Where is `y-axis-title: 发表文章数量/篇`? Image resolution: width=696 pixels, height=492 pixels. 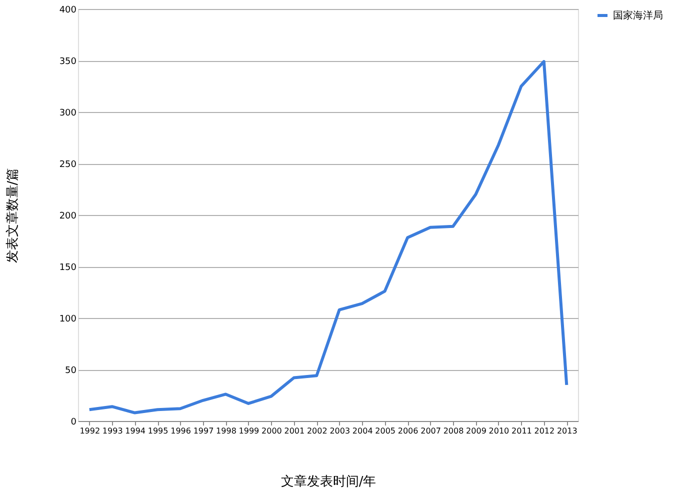 y-axis-title: 发表文章数量/篇 is located at coordinates (12, 216).